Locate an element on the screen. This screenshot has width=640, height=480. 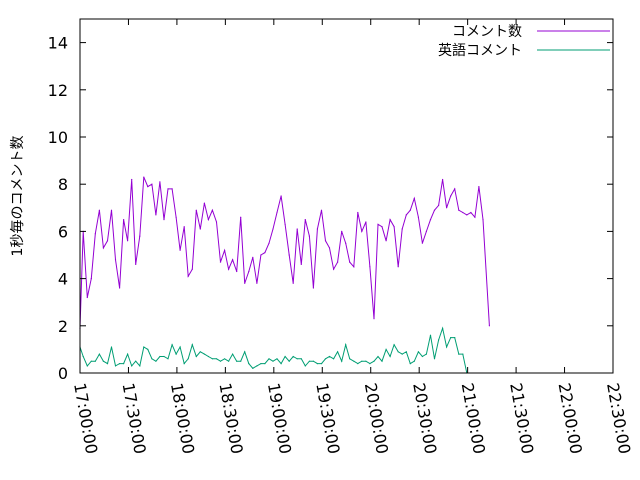
y-tick-label: 4 is located at coordinates (63, 279).